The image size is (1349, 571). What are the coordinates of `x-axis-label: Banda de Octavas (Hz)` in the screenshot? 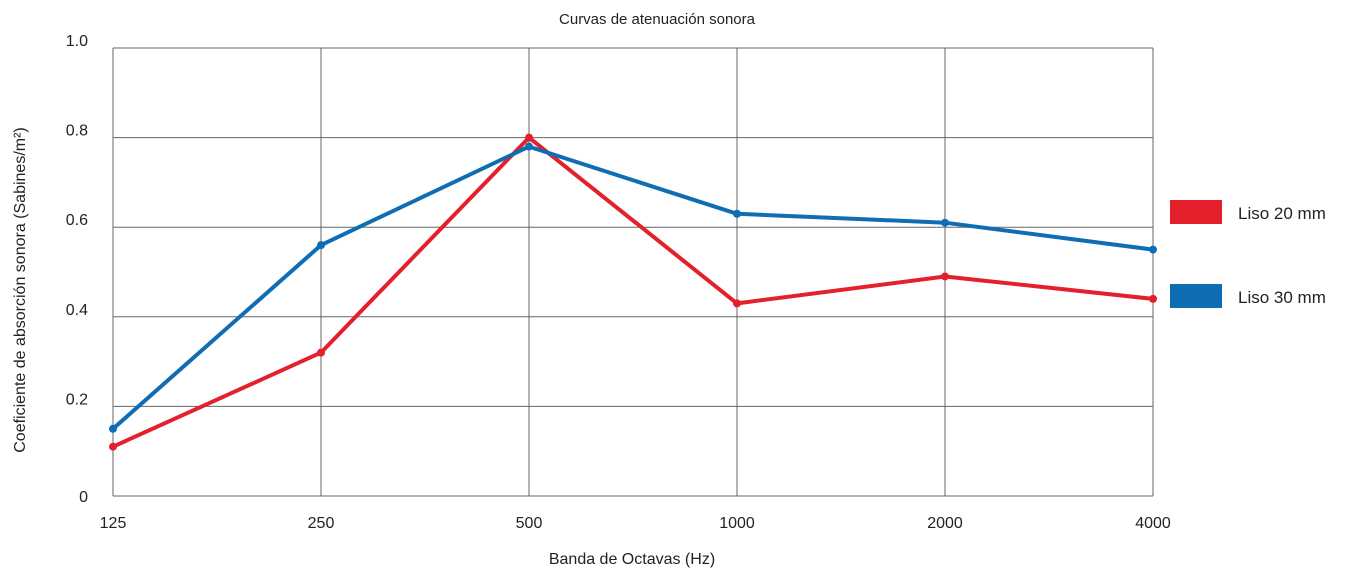 It's located at (632, 559).